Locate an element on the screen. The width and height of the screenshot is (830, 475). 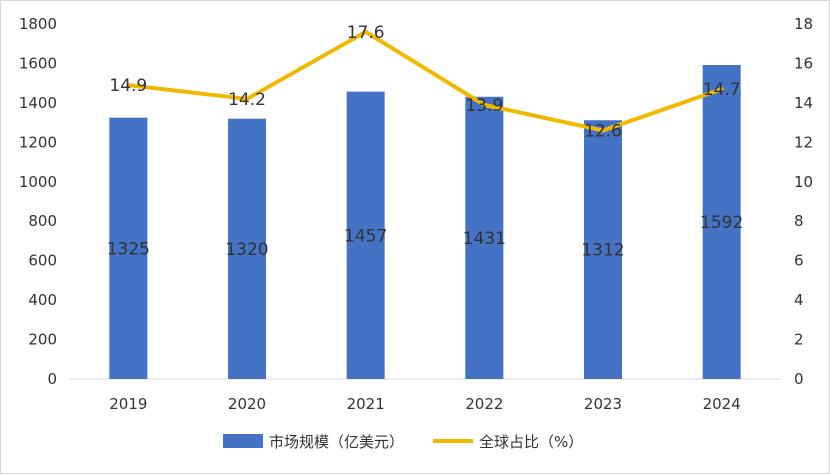
right-tick-label: 18 is located at coordinates (803, 24).